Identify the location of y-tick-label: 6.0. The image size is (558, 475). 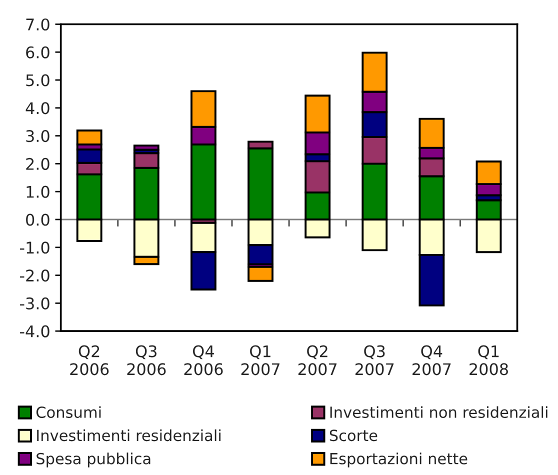
(38, 52).